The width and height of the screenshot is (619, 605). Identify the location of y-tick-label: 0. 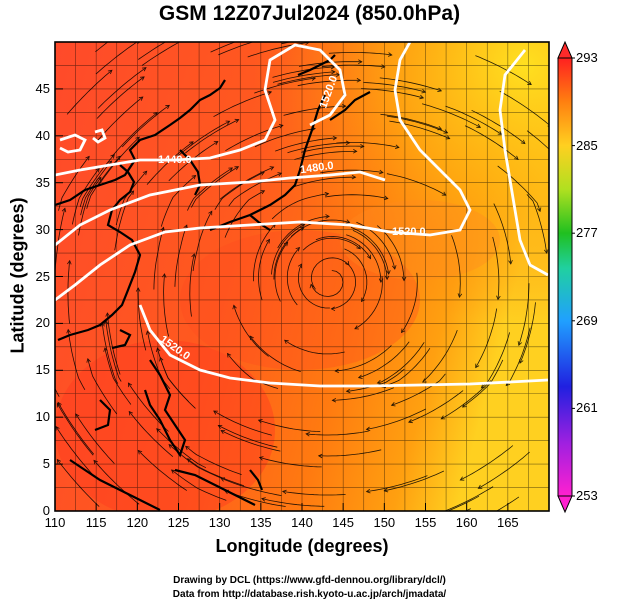
(46, 510).